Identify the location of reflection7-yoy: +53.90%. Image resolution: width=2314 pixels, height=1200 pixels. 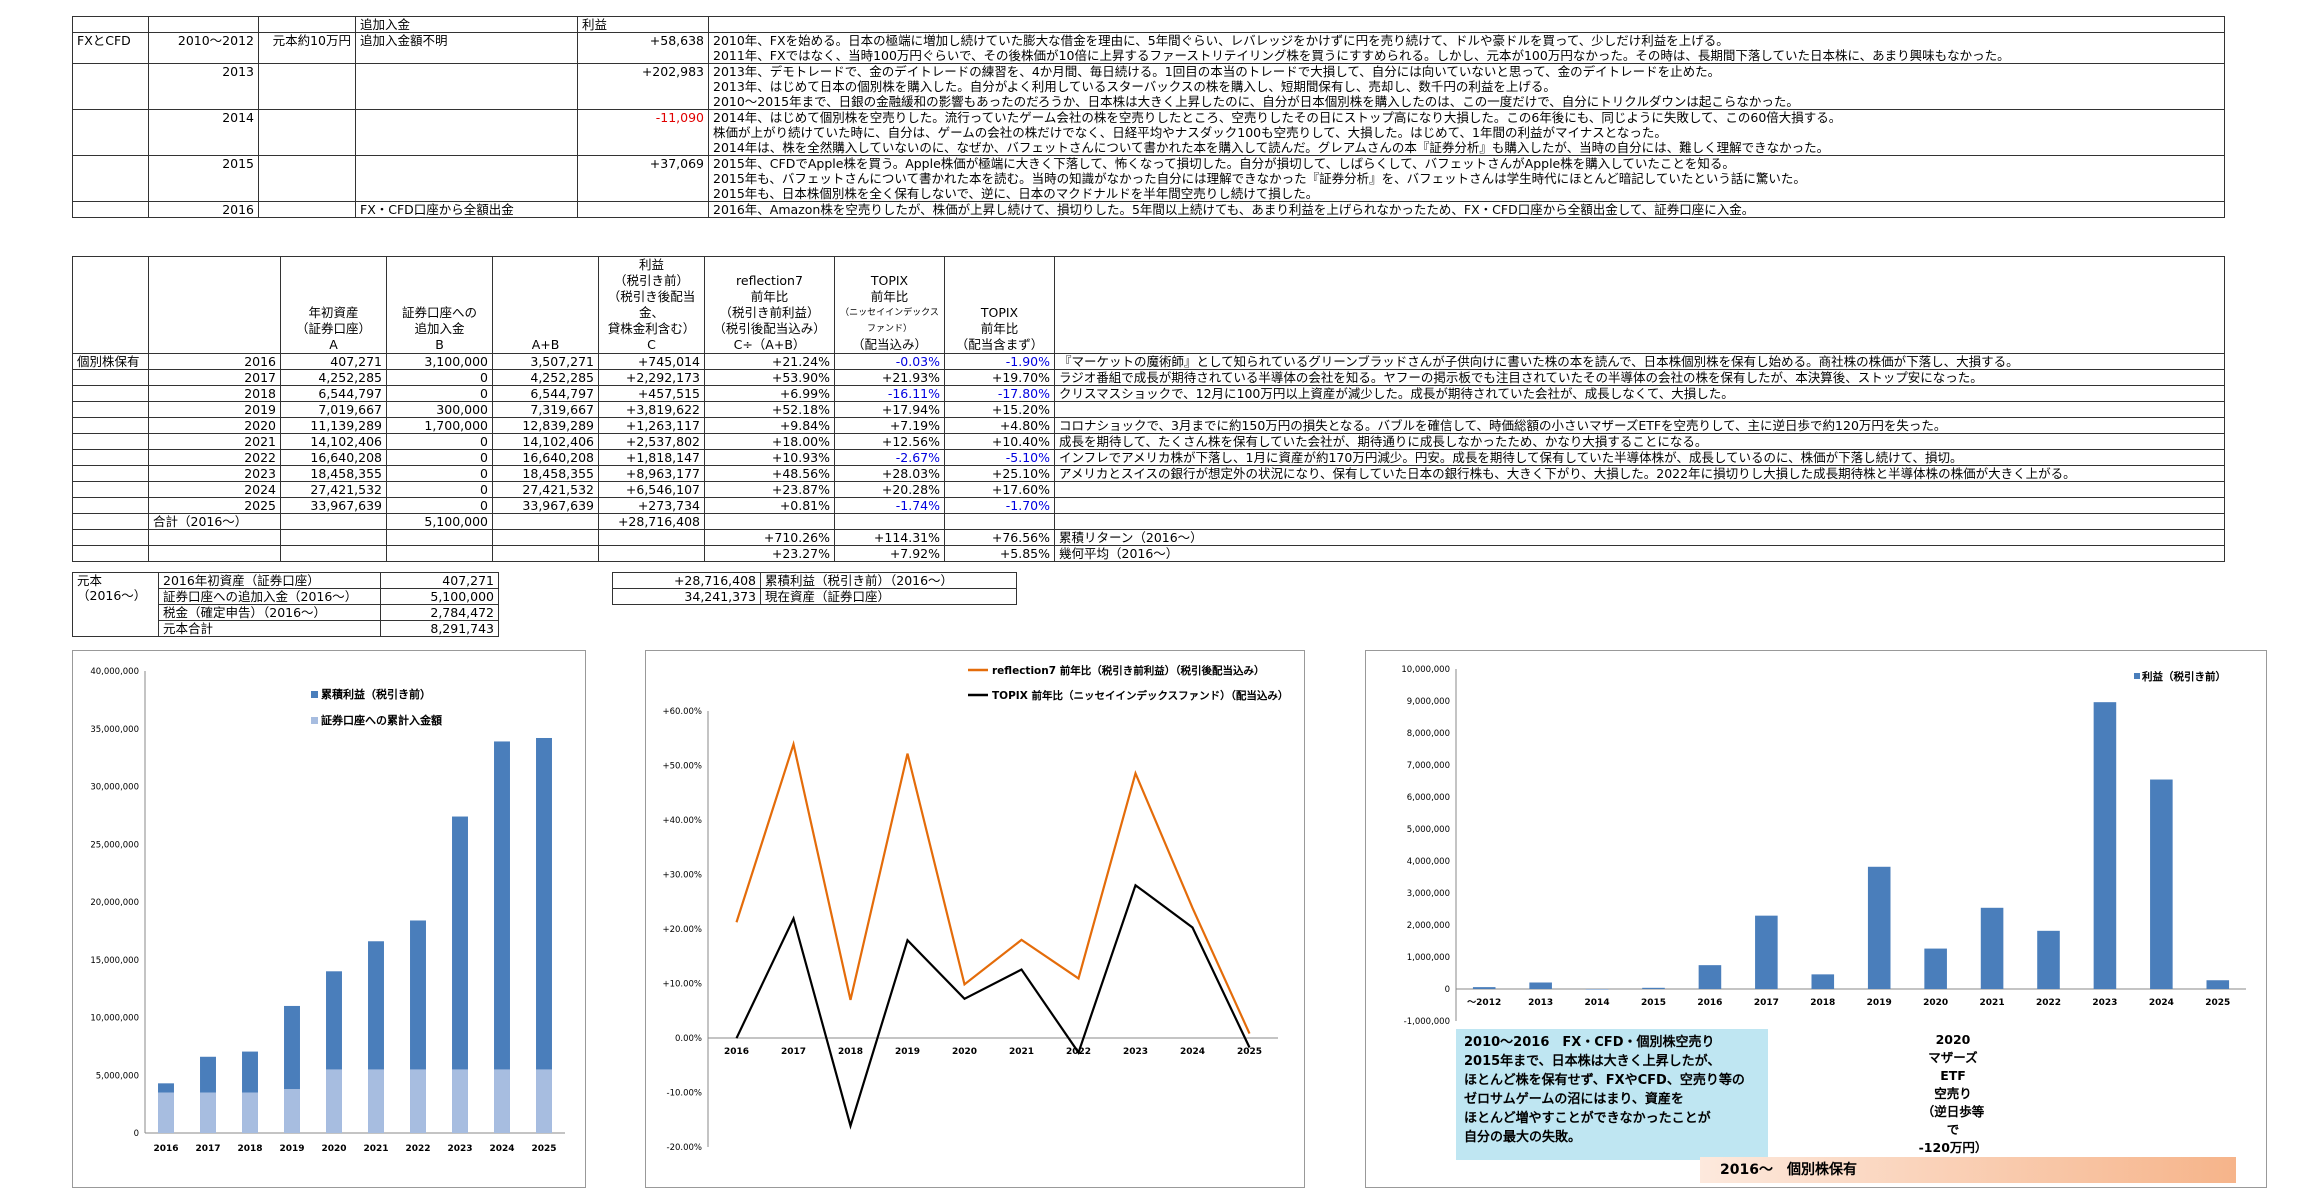
(769, 377).